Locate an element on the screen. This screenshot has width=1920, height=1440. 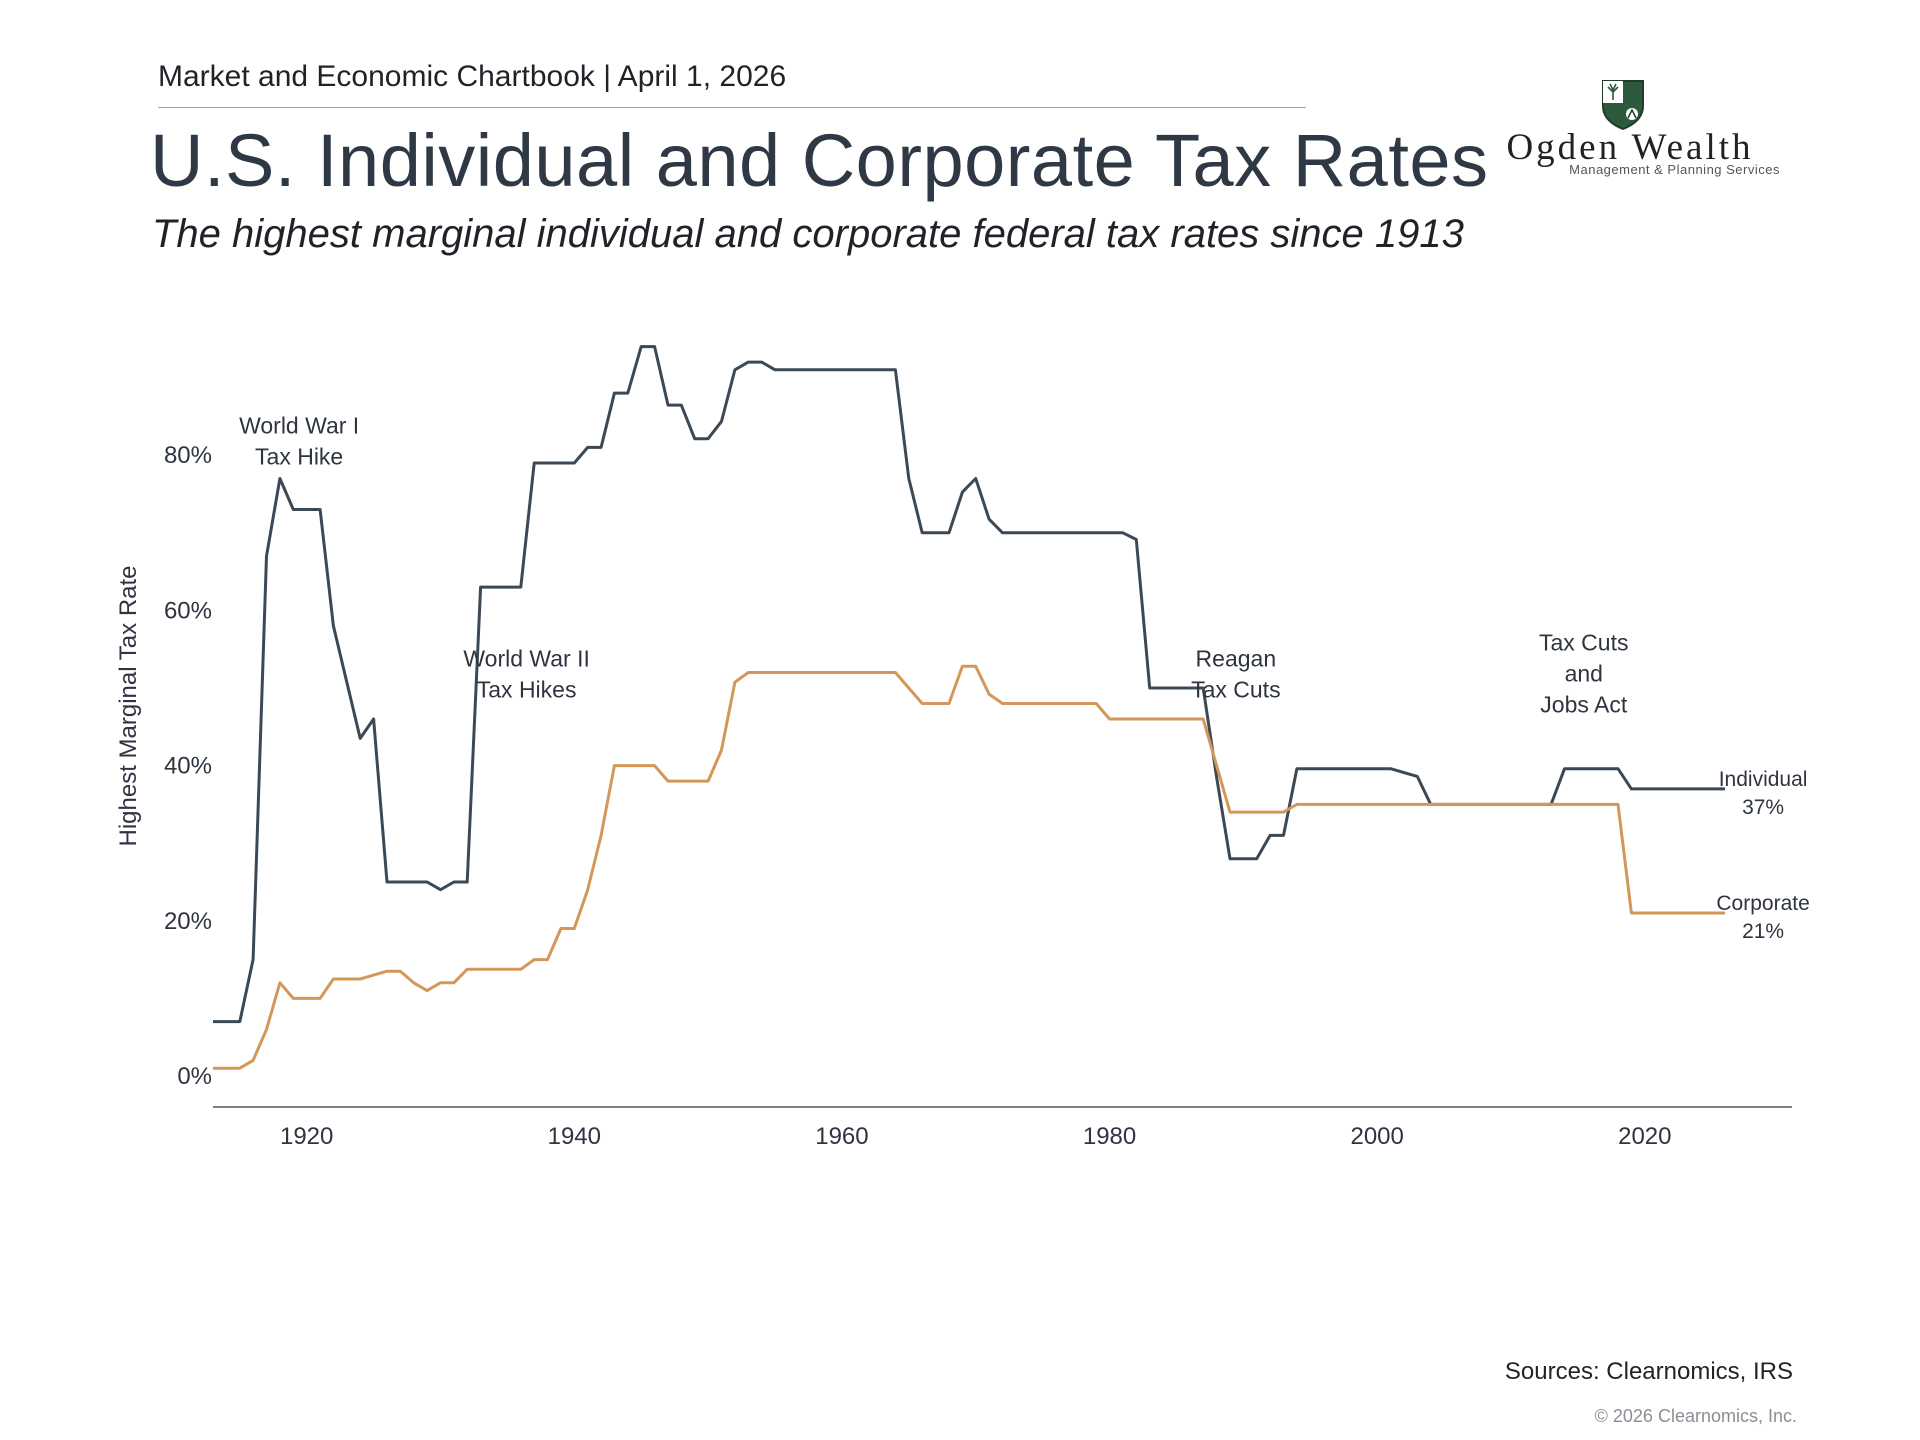
annotation-text: and is located at coordinates (1584, 674).